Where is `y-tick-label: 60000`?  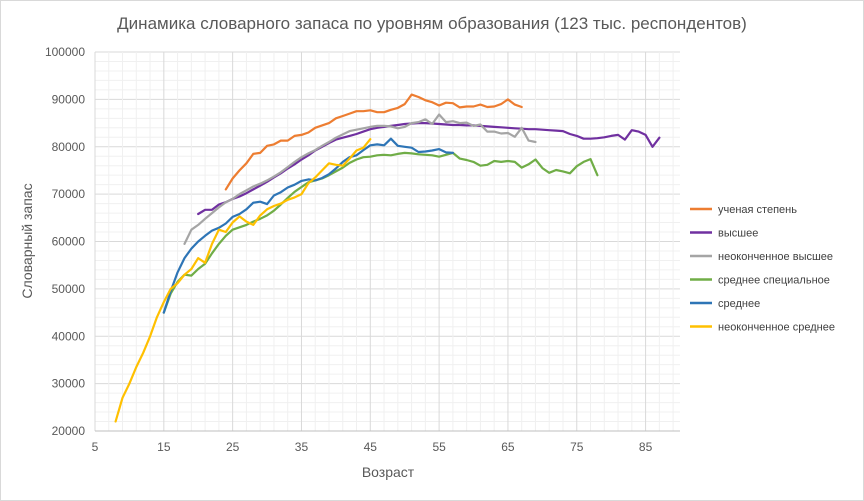
y-tick-label: 60000 is located at coordinates (69, 242).